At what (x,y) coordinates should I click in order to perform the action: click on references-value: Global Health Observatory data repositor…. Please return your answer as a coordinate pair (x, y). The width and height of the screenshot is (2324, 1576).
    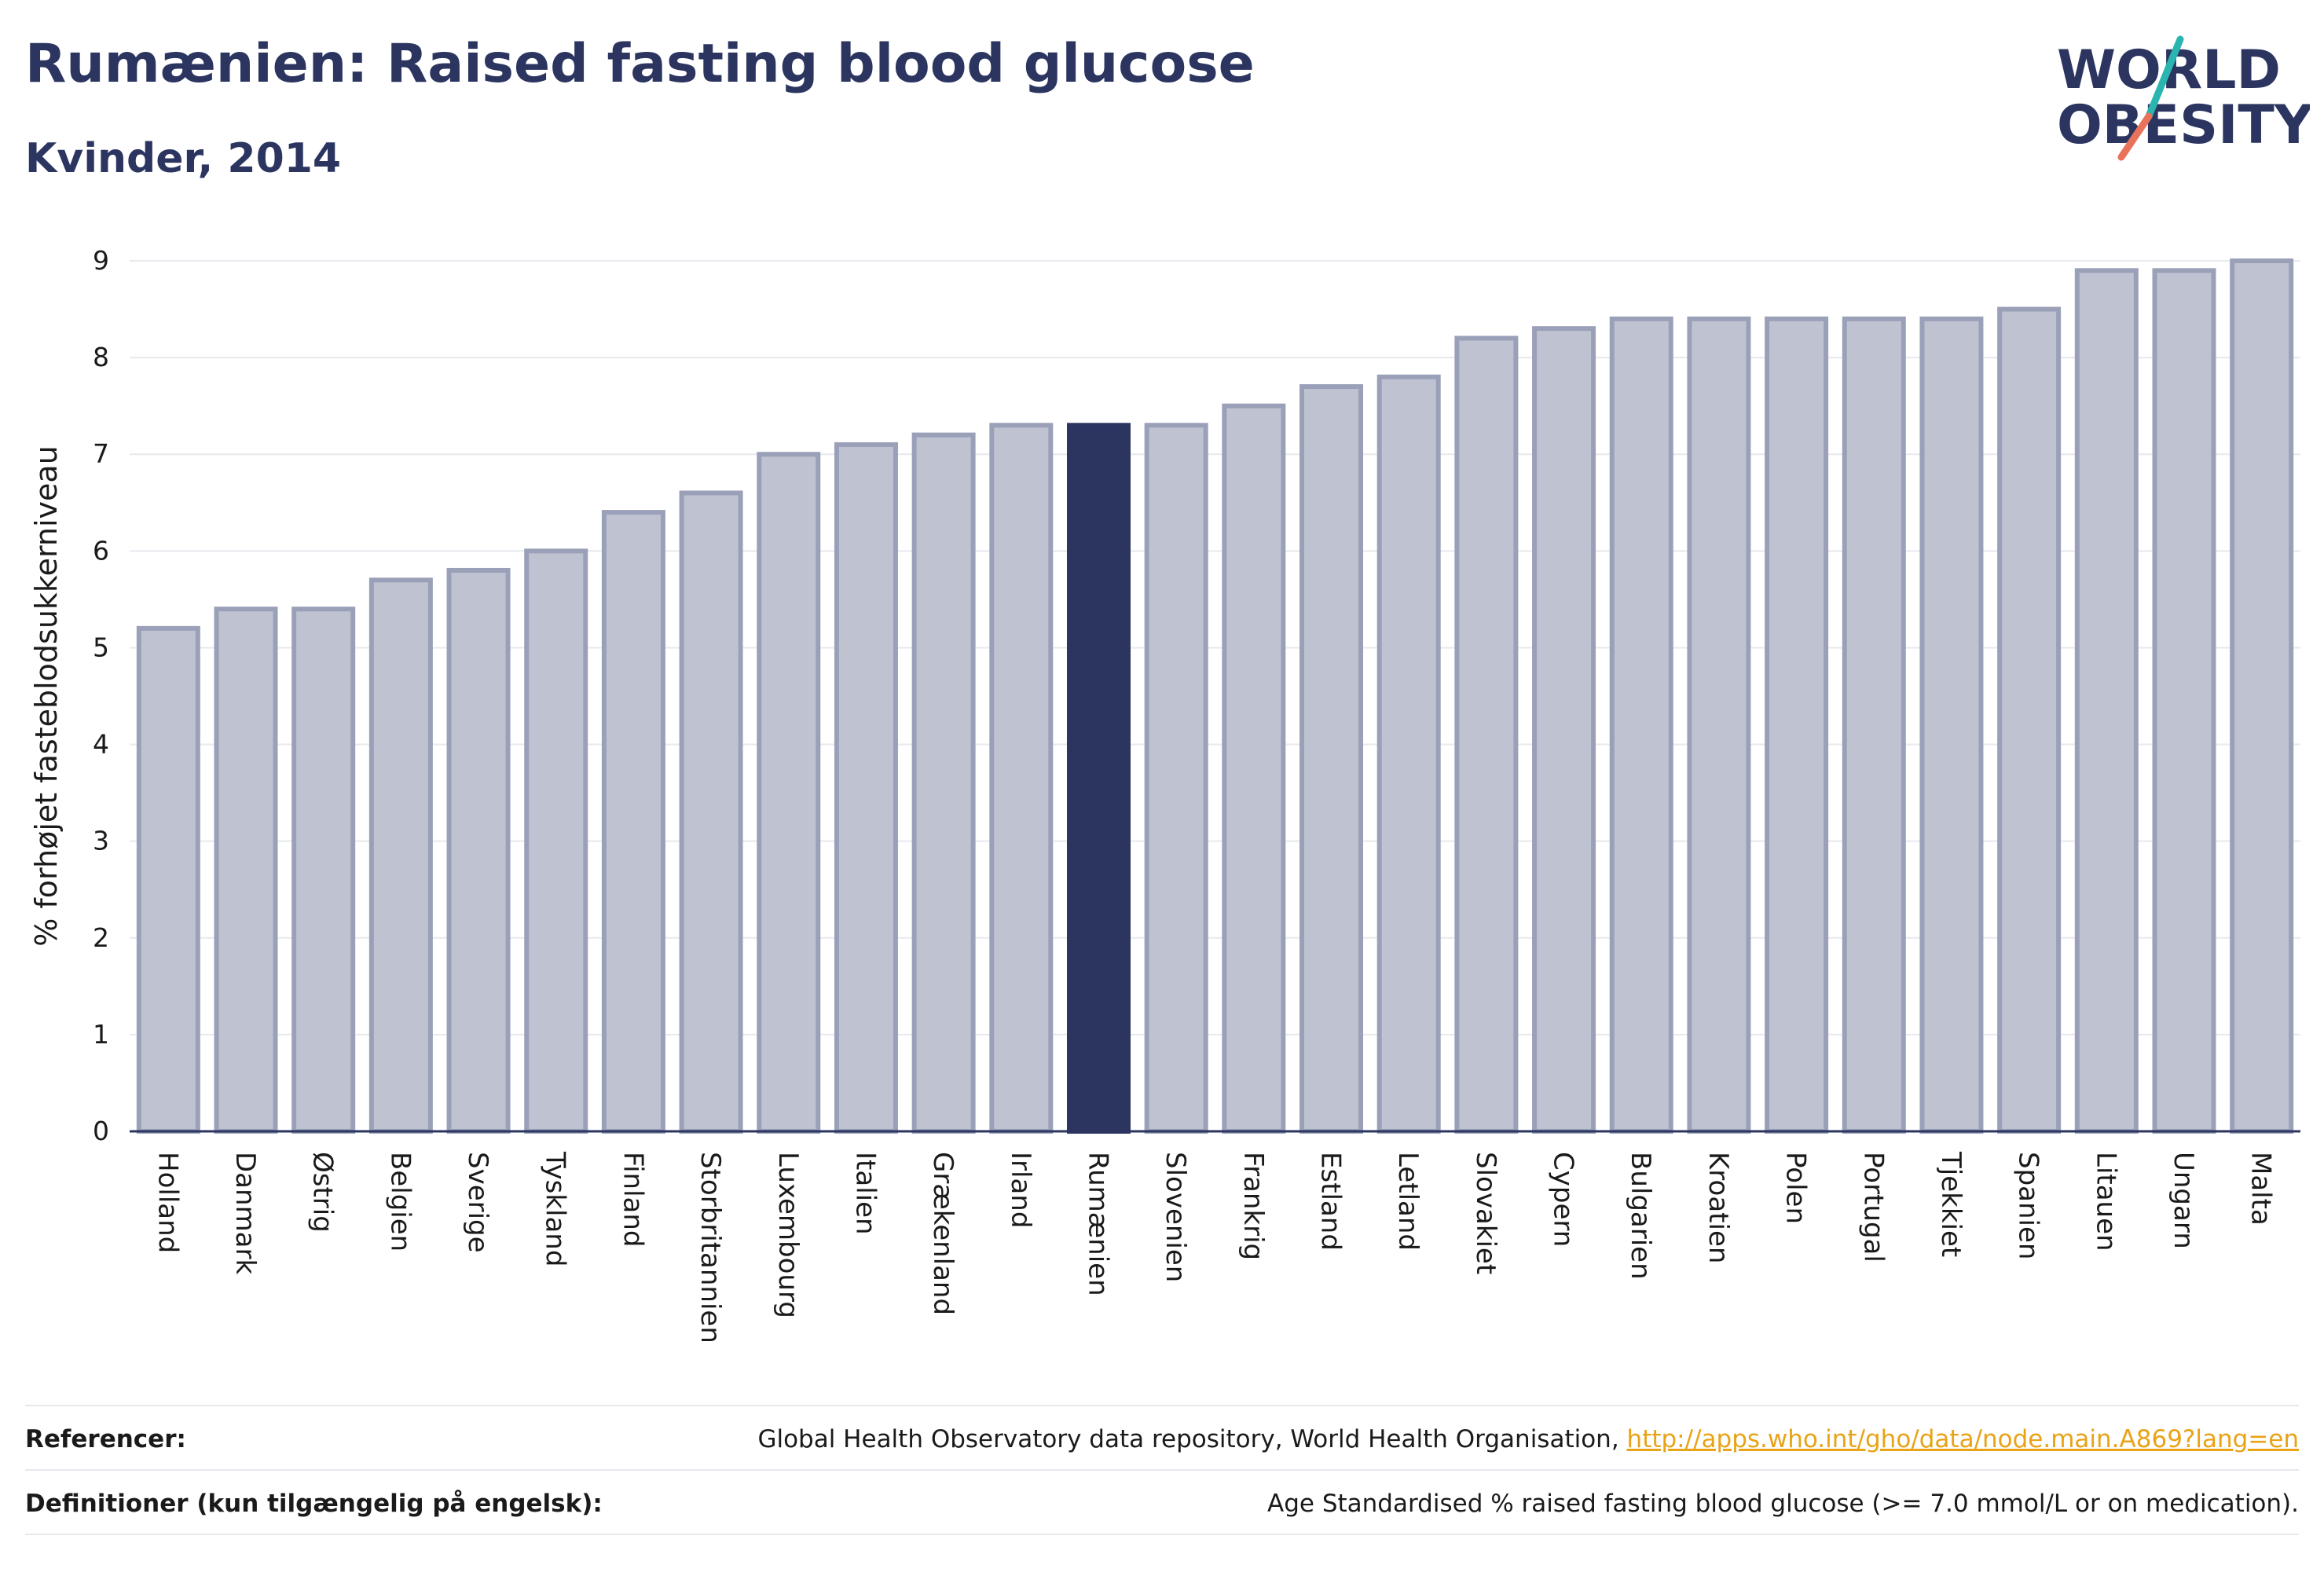
    Looking at the image, I should click on (1528, 1439).